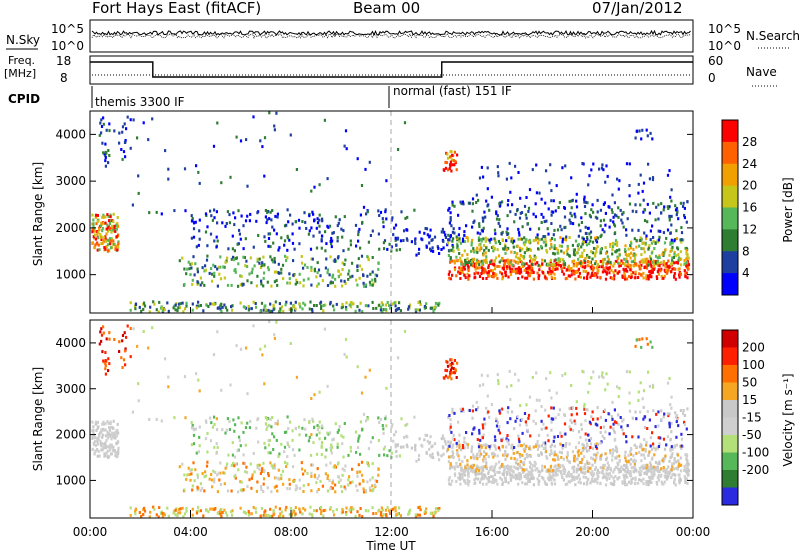 This screenshot has width=800, height=554. I want to click on colorbar-swatch, so click(730, 461).